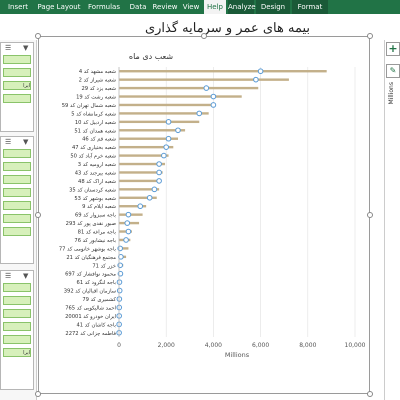 This screenshot has width=400, height=400. I want to click on ribbon-tab-data: Data, so click(138, 7).